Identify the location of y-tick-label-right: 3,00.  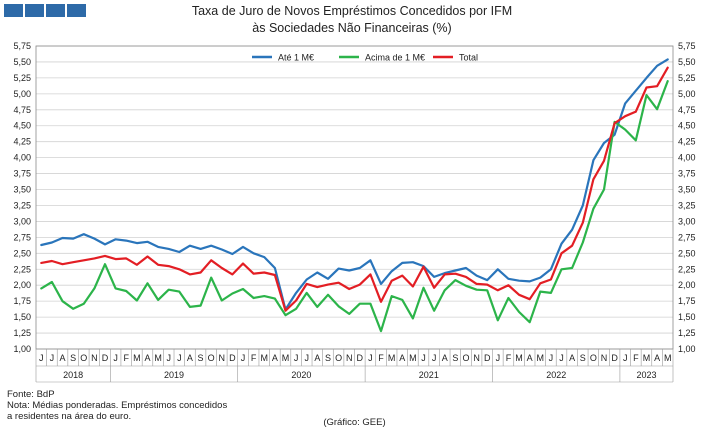
(687, 221).